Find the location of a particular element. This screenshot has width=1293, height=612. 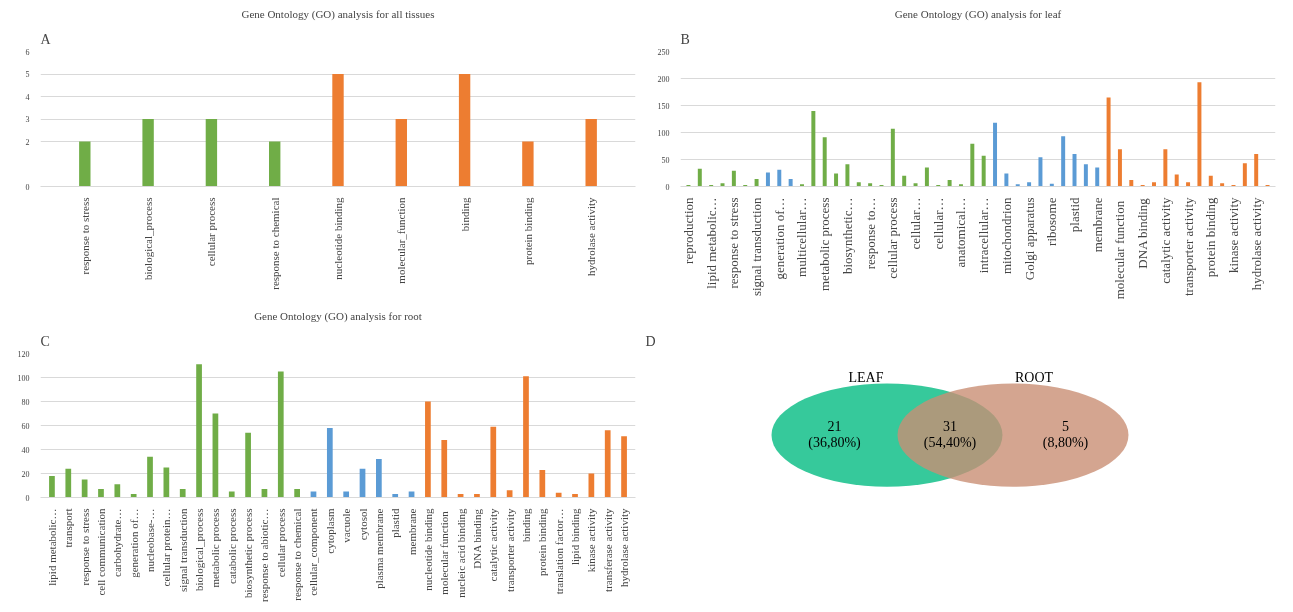

y-tick-label: 40 is located at coordinates (25, 450).